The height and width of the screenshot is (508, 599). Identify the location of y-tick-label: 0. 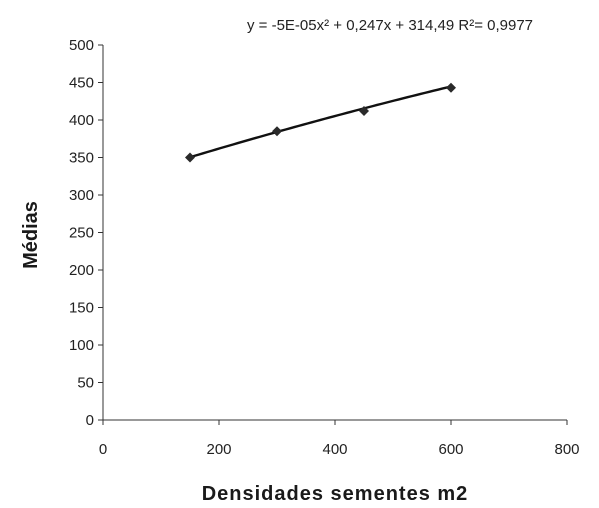
(90, 420).